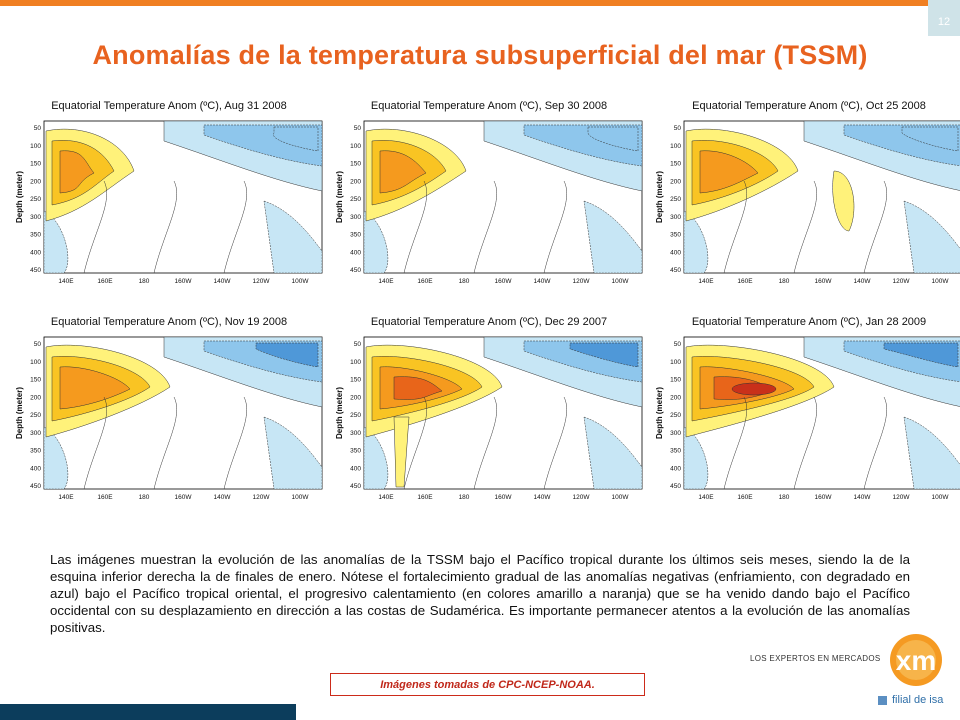 The image size is (960, 720). What do you see at coordinates (815, 658) in the screenshot?
I see `logo-tagline: LOS EXPERTOS EN MERCADOS` at bounding box center [815, 658].